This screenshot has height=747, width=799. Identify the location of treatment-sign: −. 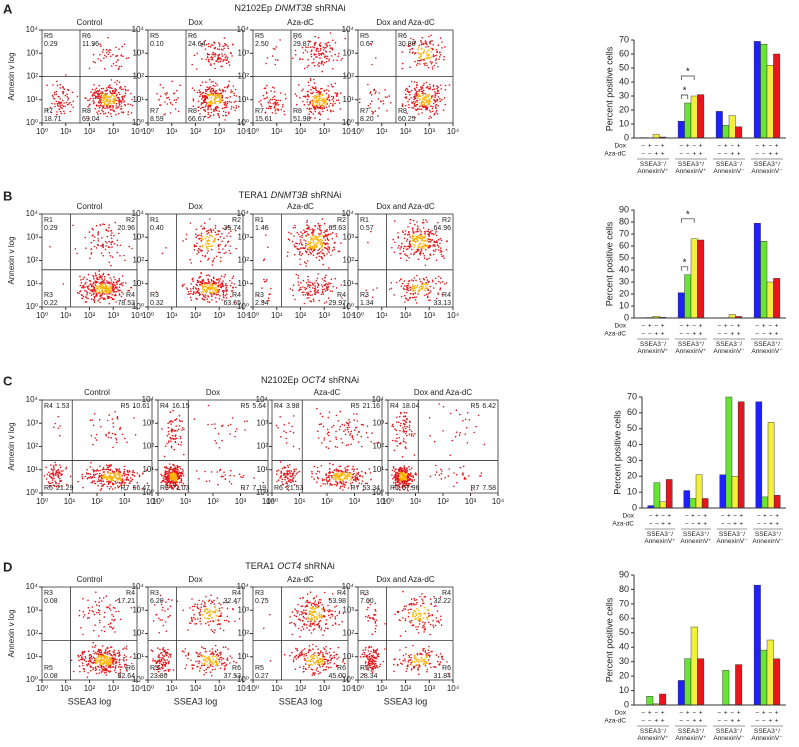
(770, 326).